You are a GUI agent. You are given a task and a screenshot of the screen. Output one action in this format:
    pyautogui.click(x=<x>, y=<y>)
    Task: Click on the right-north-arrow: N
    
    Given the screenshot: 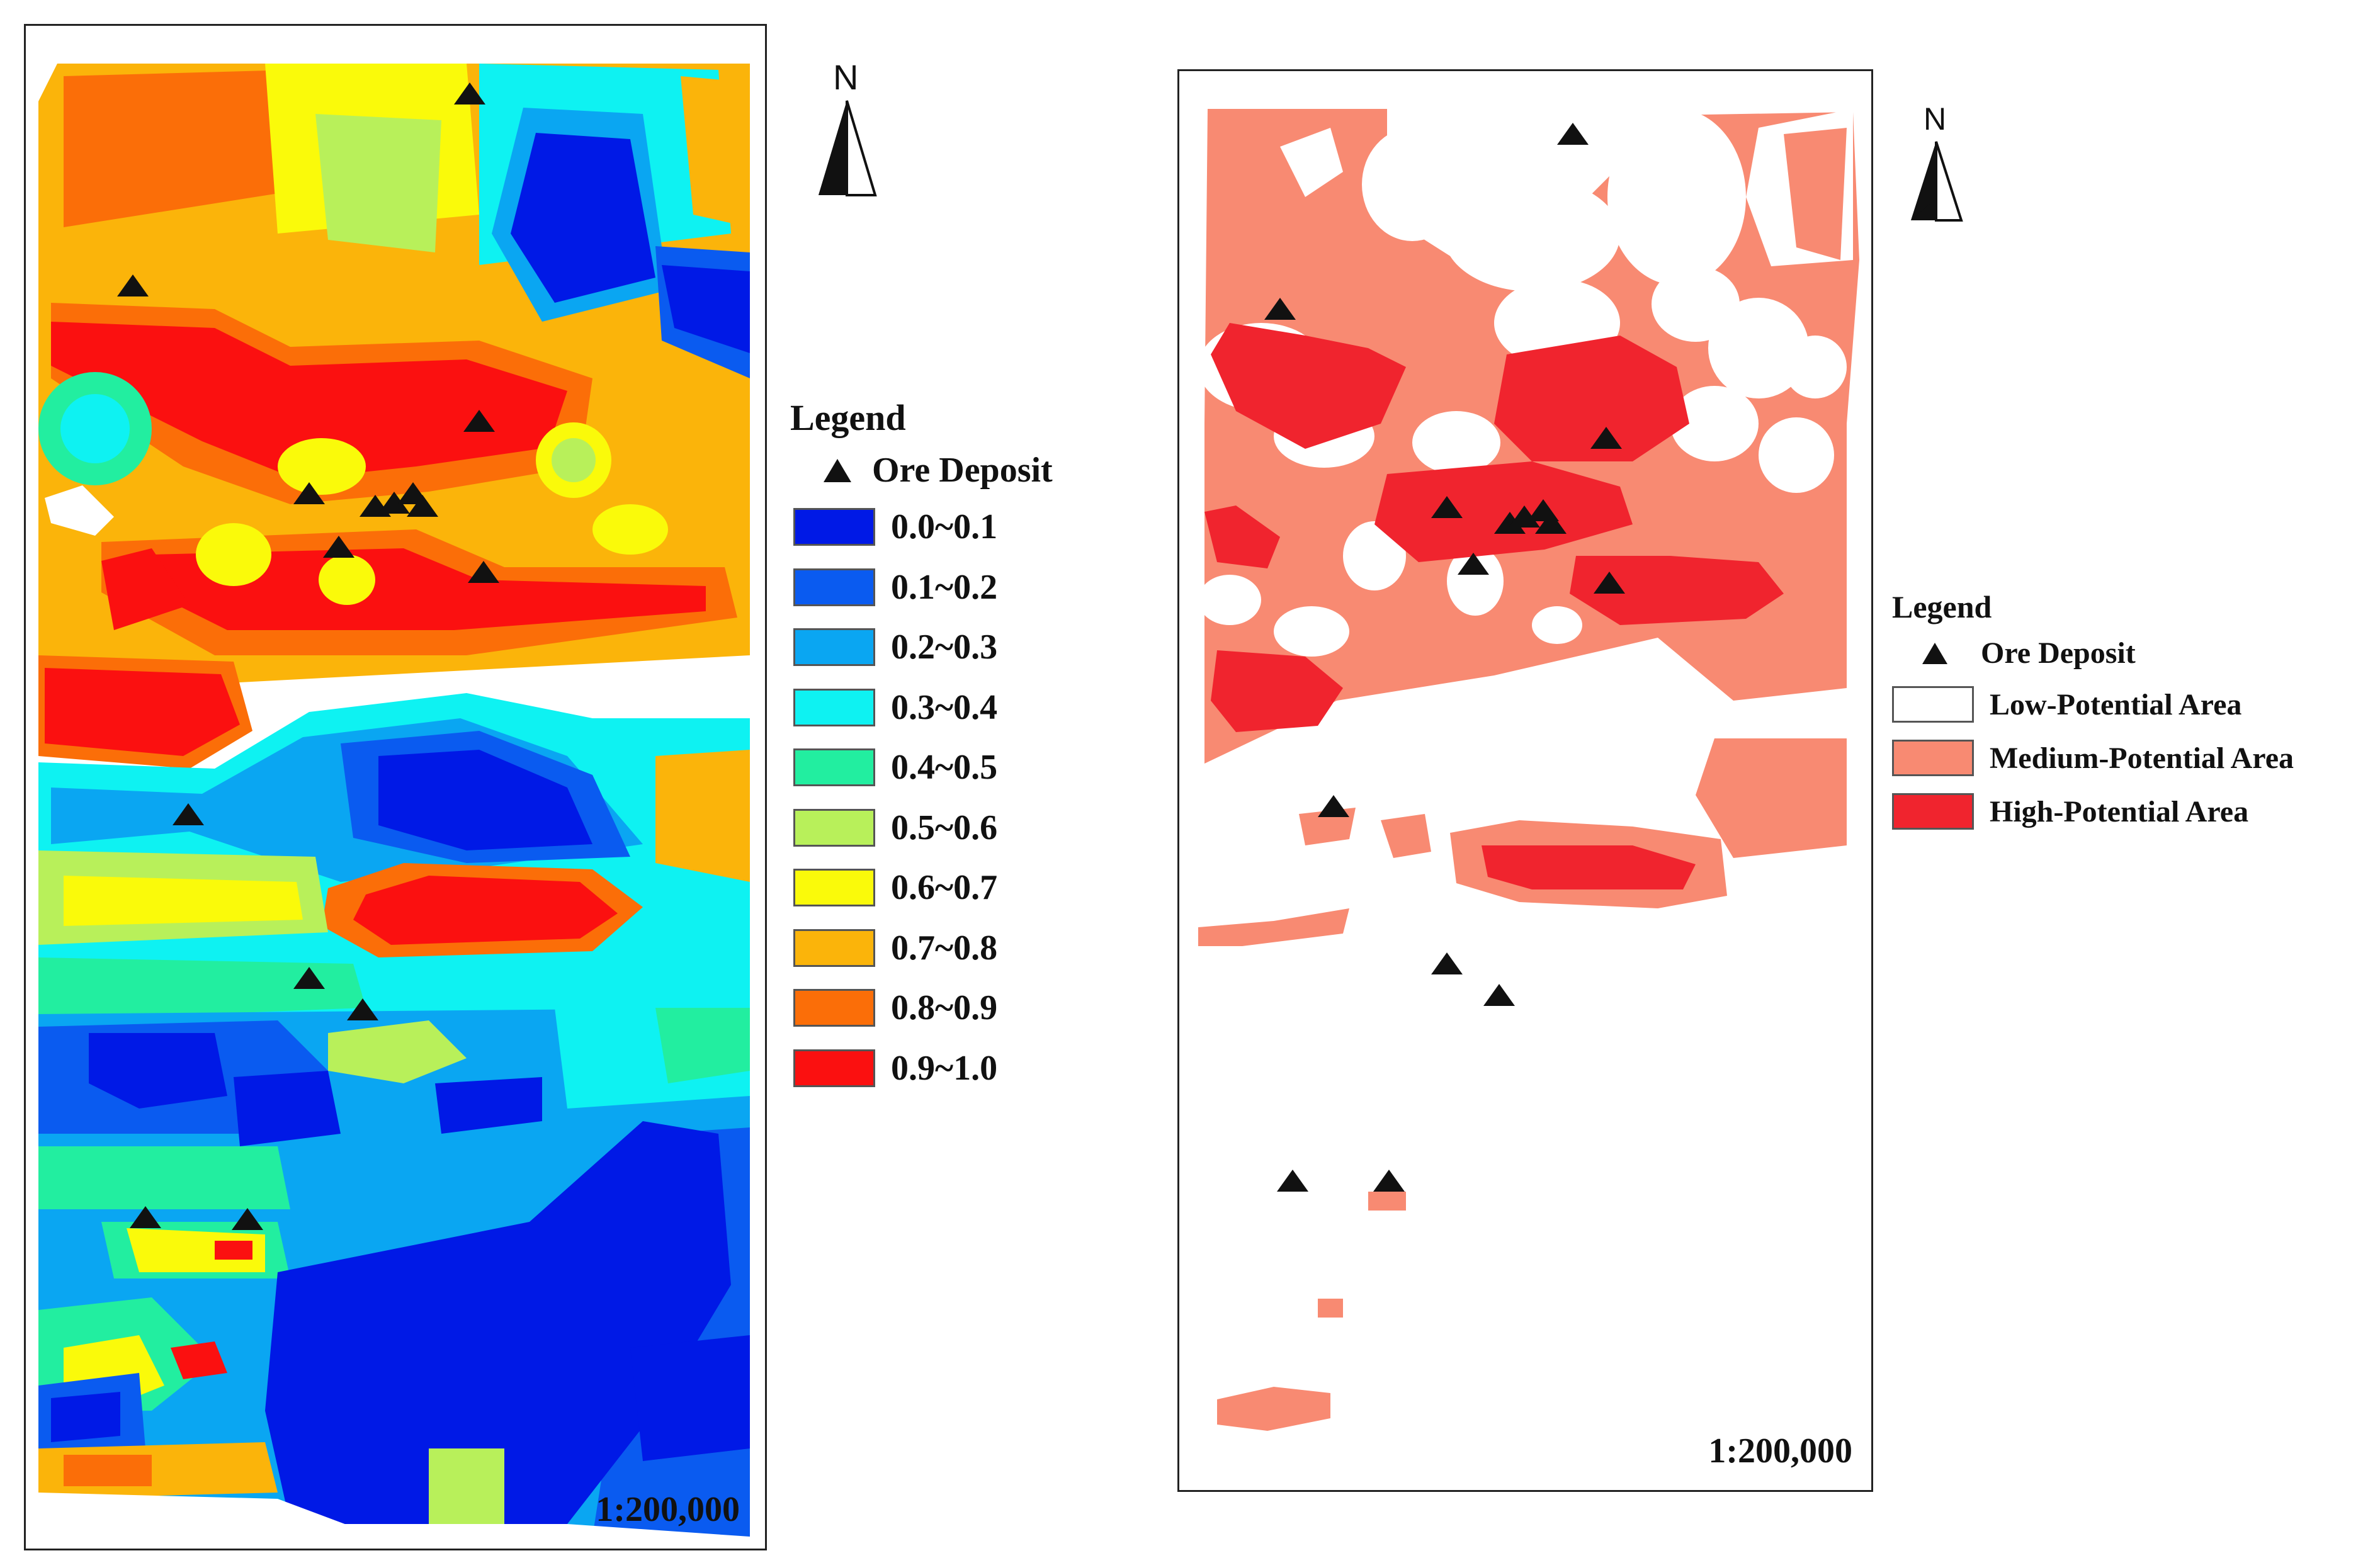 What is the action you would take?
    pyautogui.click(x=1936, y=164)
    